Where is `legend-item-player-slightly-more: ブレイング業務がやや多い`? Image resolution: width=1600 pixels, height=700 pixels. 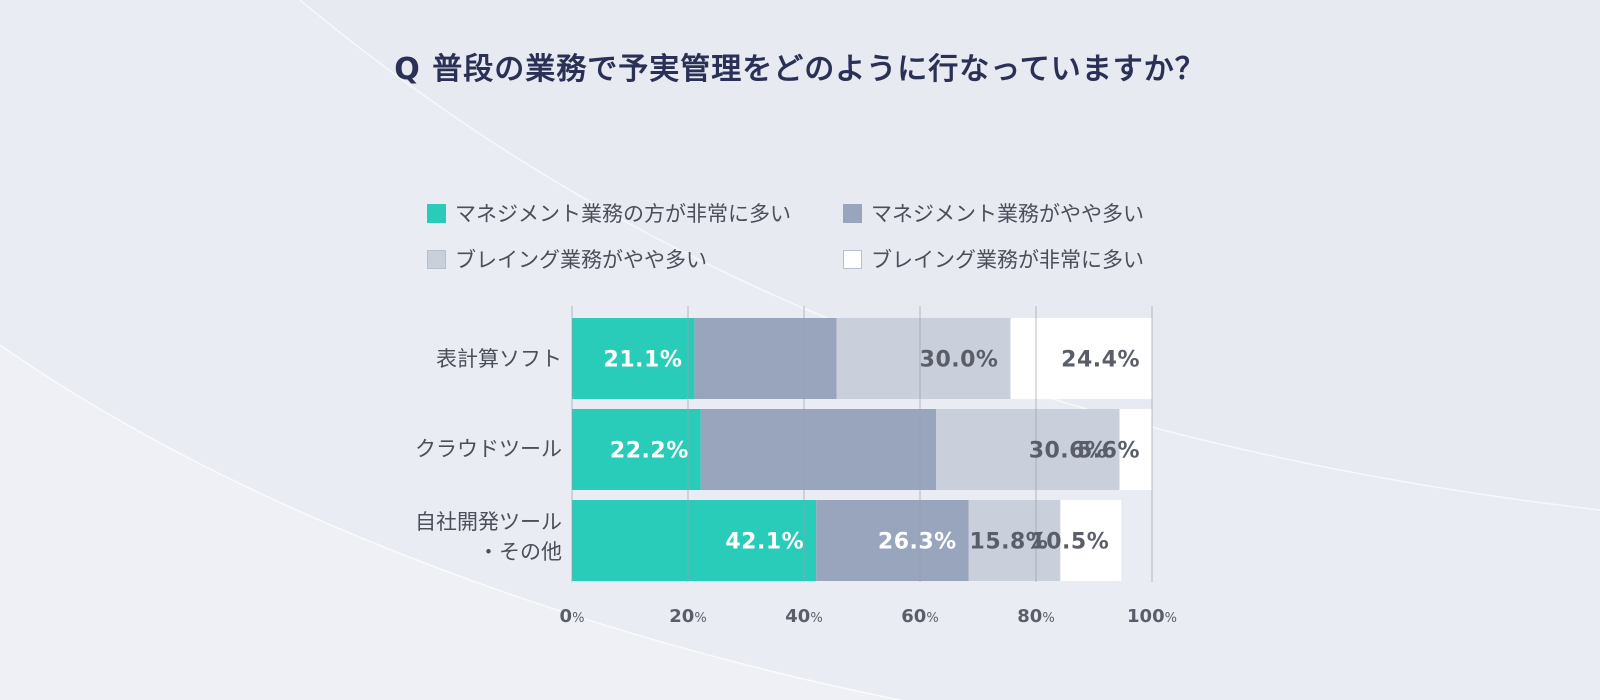 legend-item-player-slightly-more: ブレイング業務がやや多い is located at coordinates (567, 259).